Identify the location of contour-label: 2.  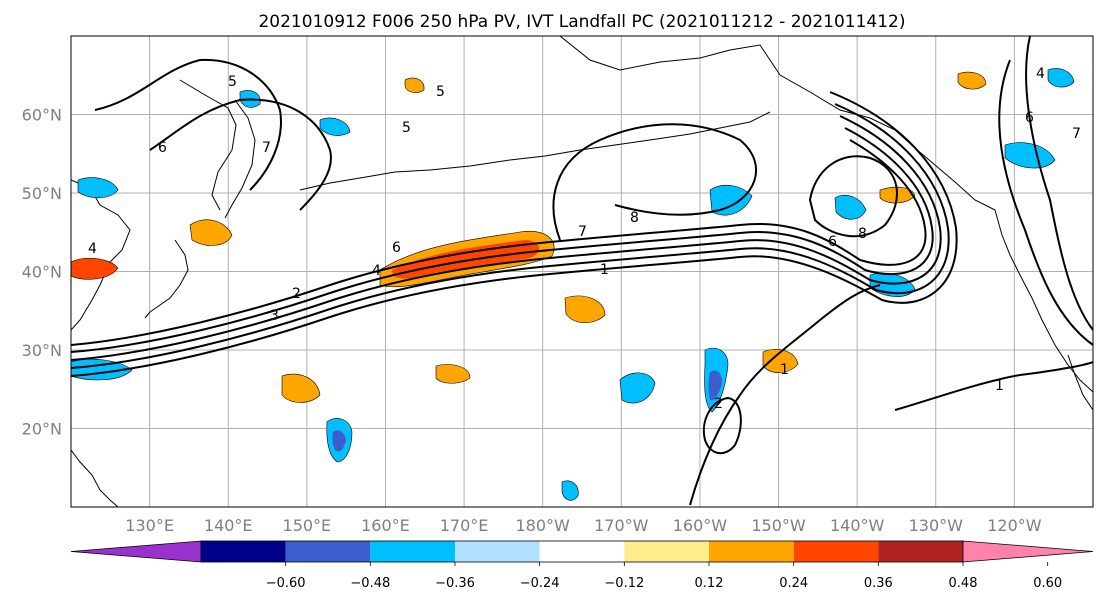
(718, 404).